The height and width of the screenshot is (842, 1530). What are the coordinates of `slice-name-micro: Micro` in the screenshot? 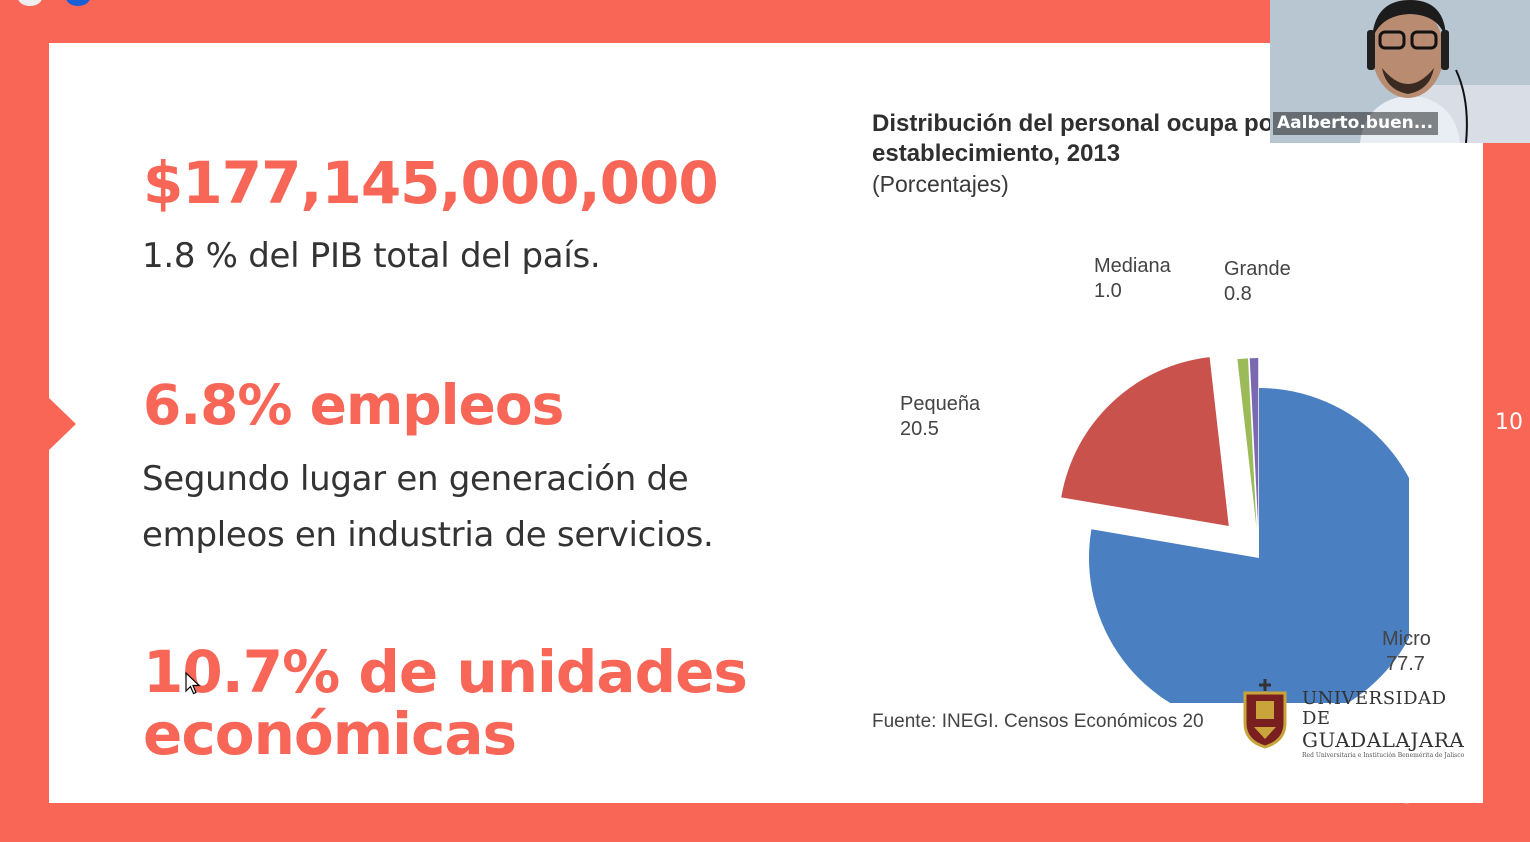 It's located at (1406, 639).